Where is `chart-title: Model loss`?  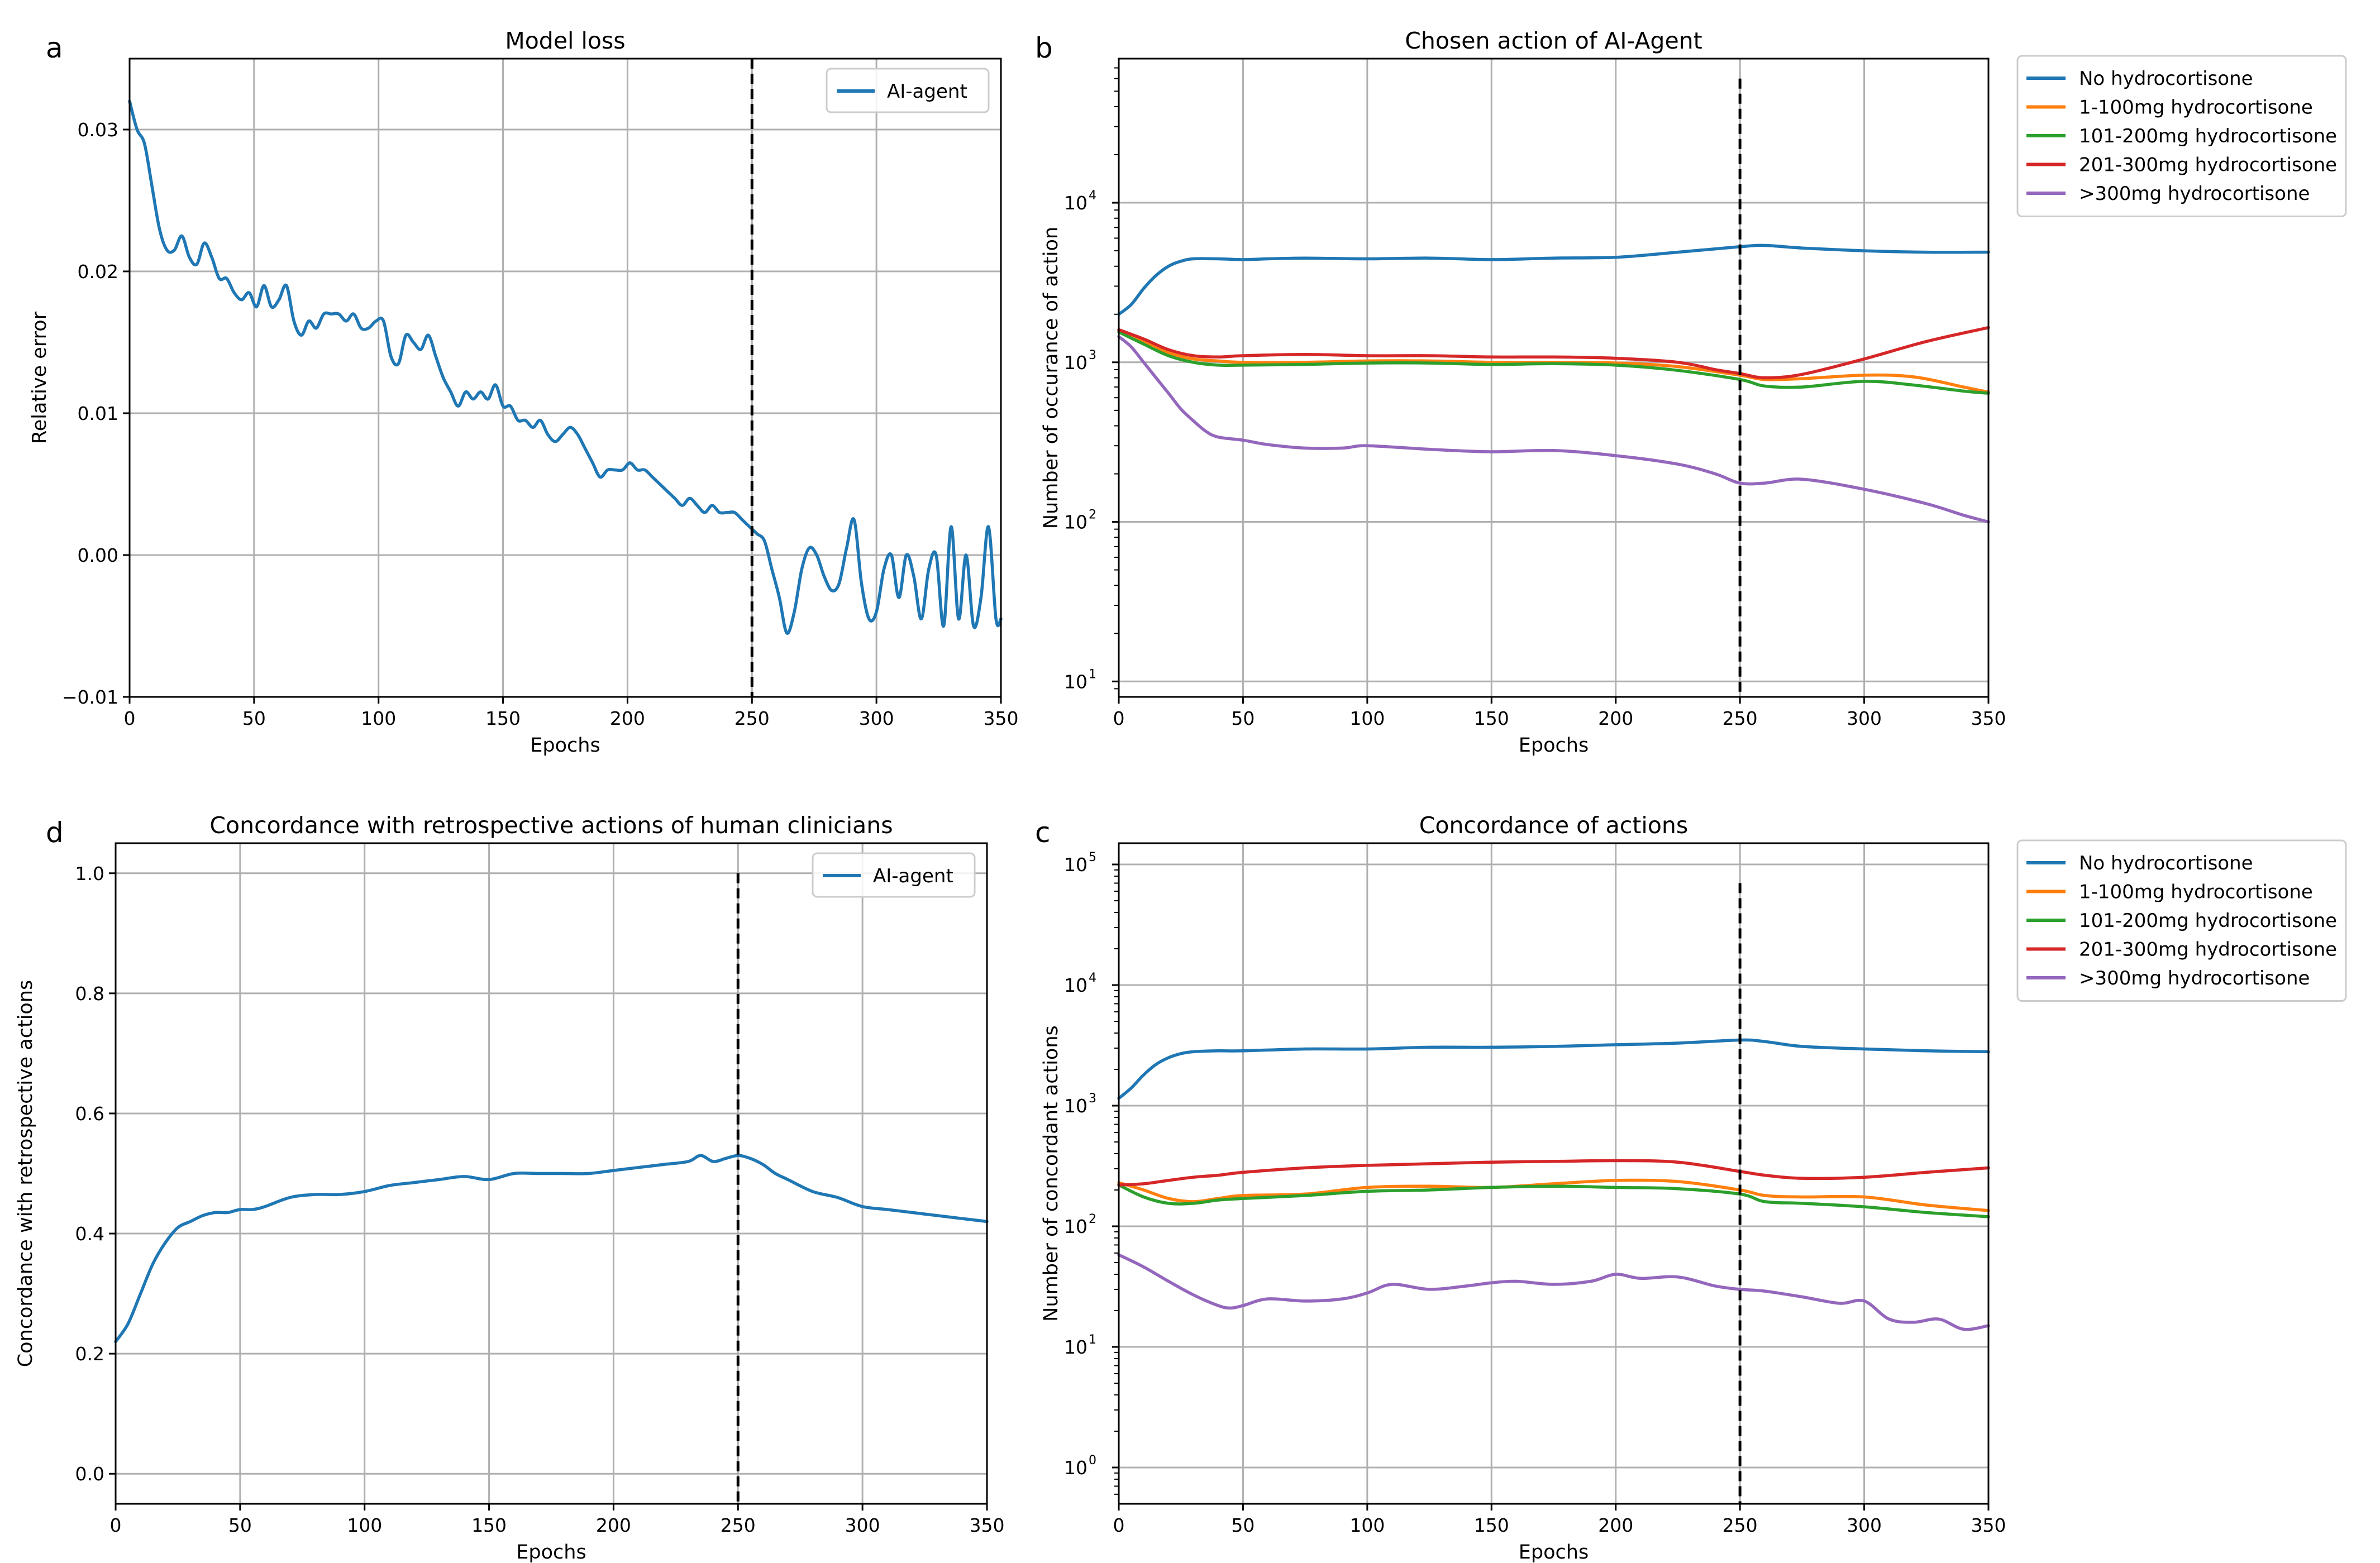 chart-title: Model loss is located at coordinates (565, 40).